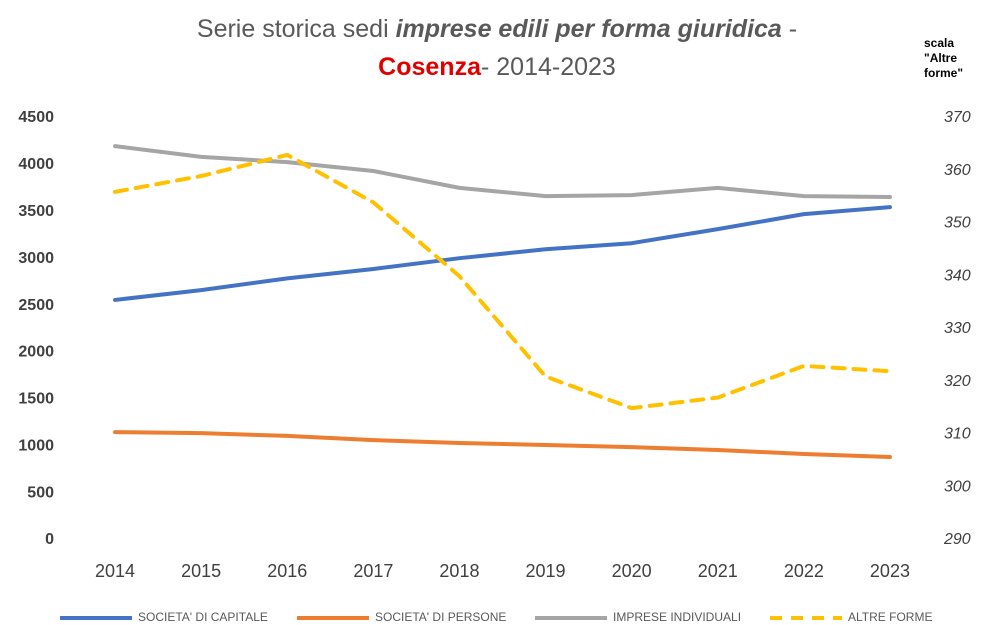 The width and height of the screenshot is (989, 625). I want to click on y-tick-label: 4000, so click(36, 164).